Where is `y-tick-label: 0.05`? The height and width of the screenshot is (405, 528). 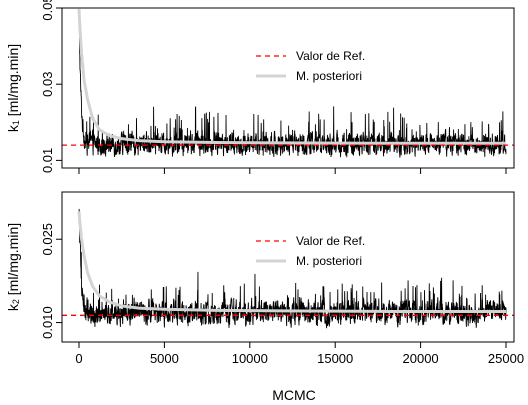 y-tick-label: 0.05 is located at coordinates (47, 10).